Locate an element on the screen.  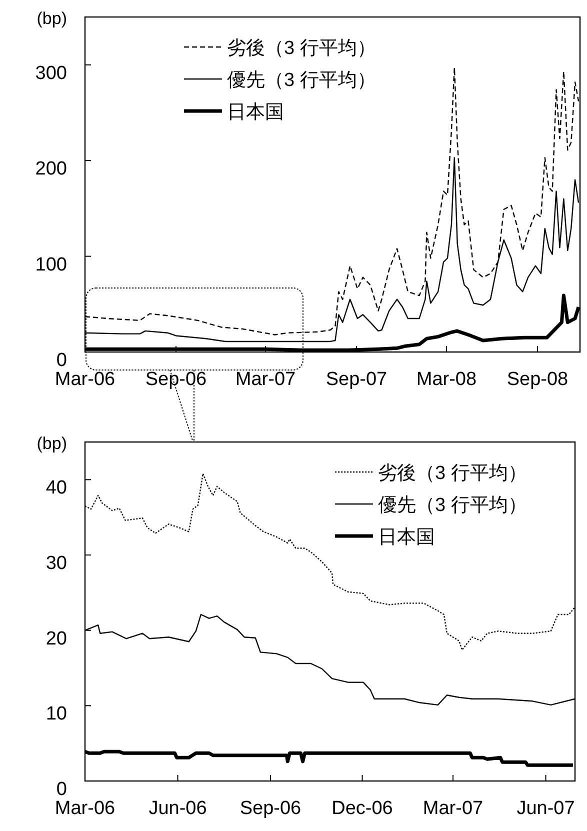
y-tick-label: 20 is located at coordinates (56, 639).